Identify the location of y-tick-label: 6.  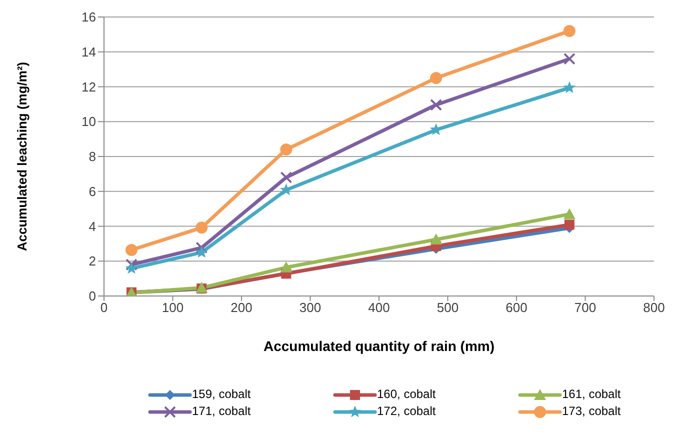
(92, 191).